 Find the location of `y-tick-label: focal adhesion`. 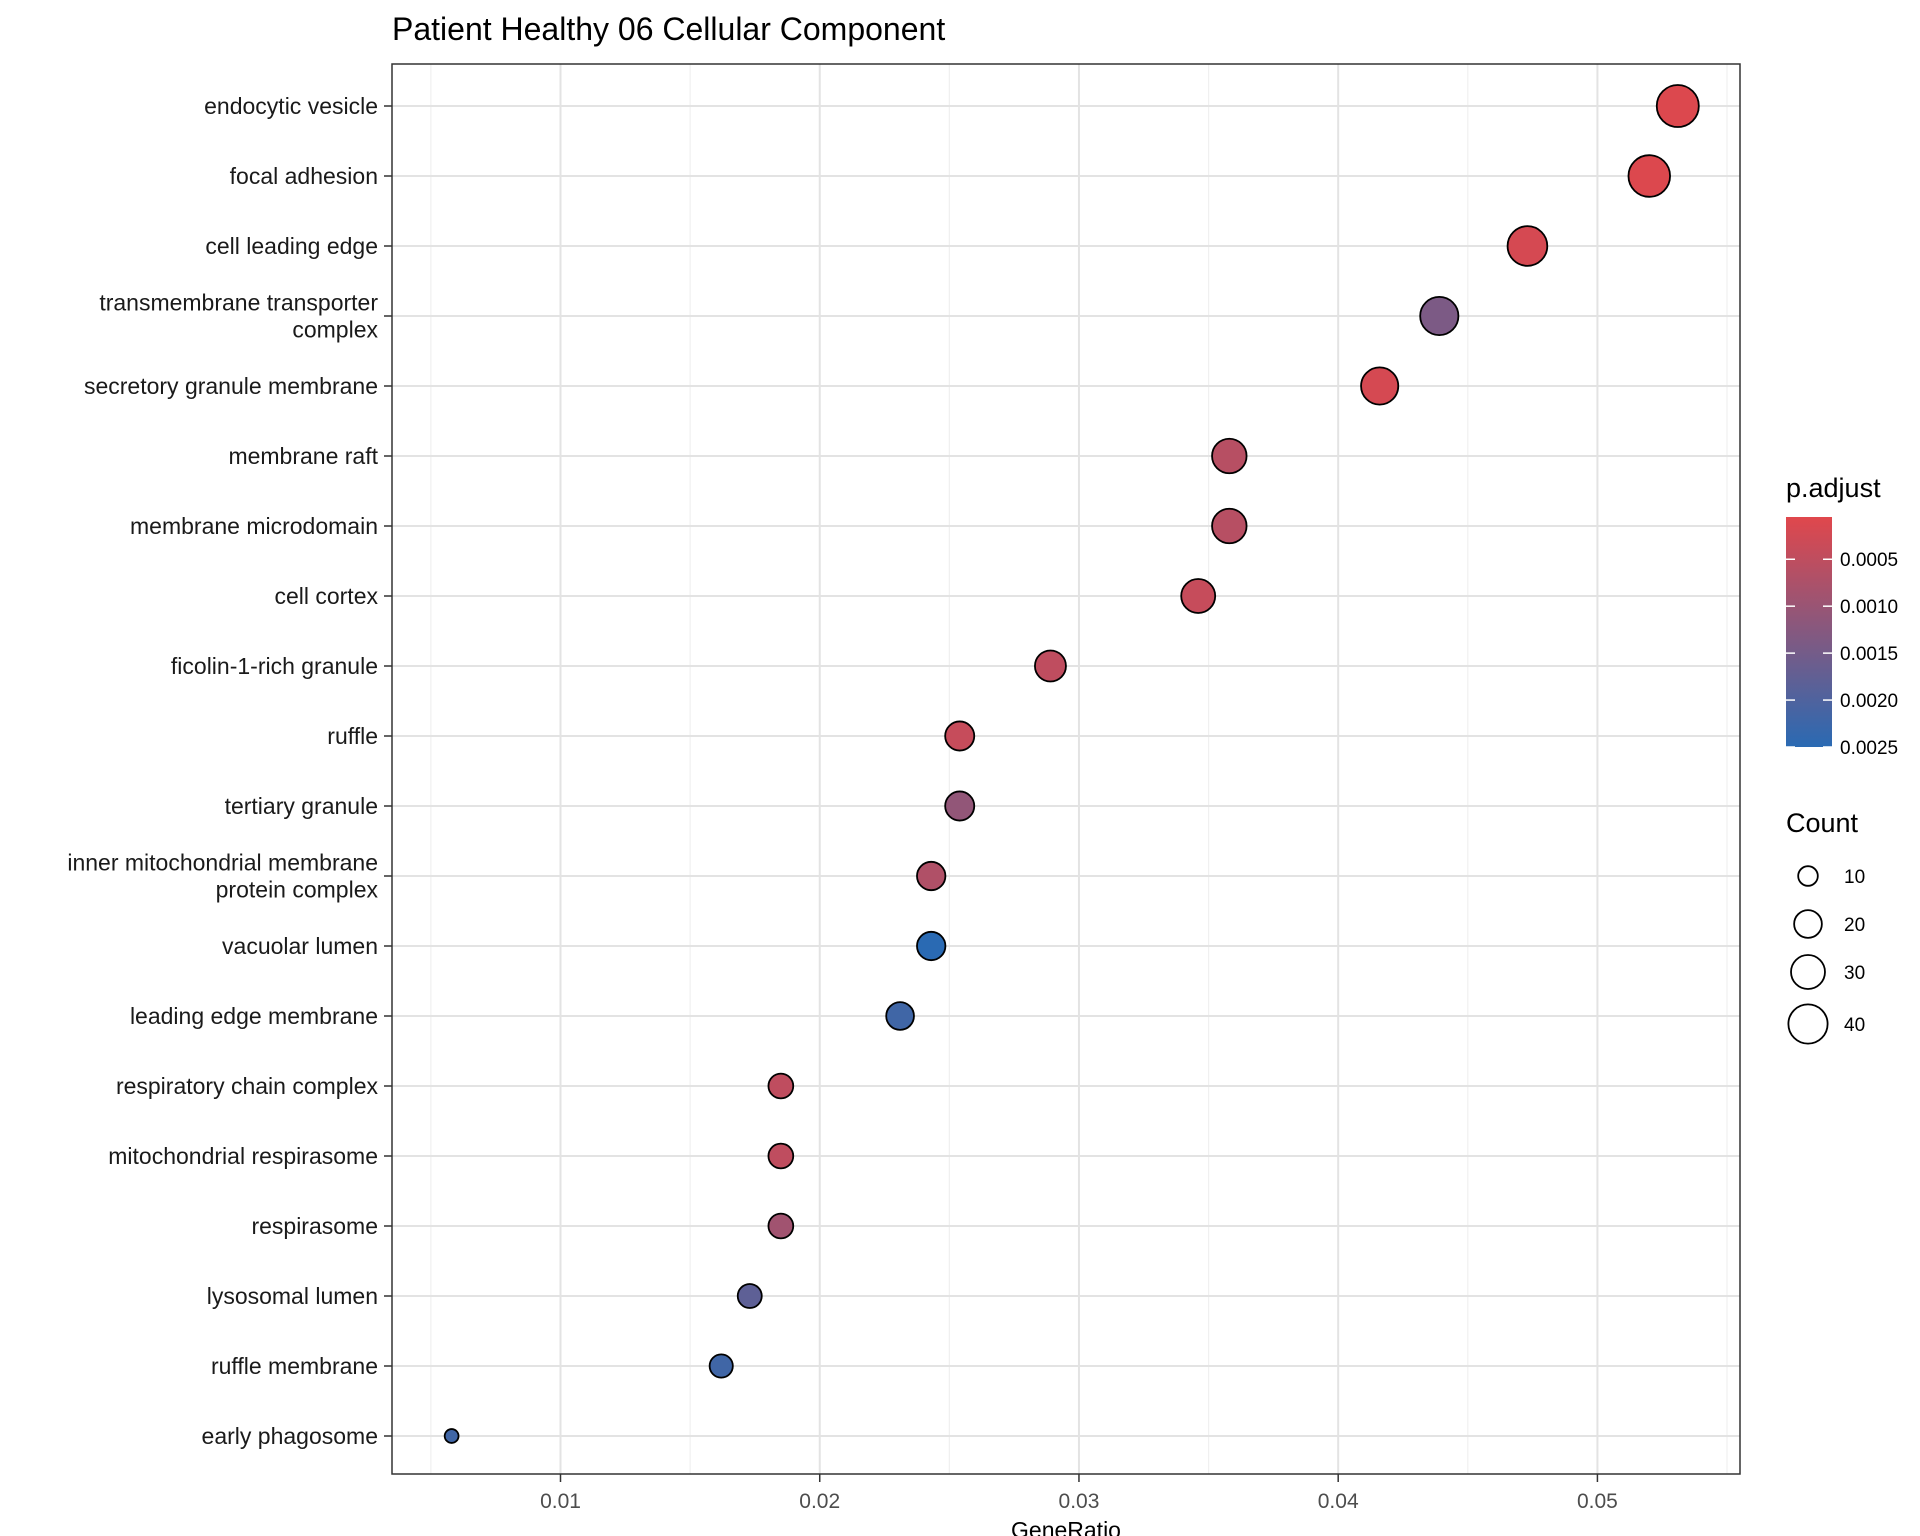

y-tick-label: focal adhesion is located at coordinates (304, 176).